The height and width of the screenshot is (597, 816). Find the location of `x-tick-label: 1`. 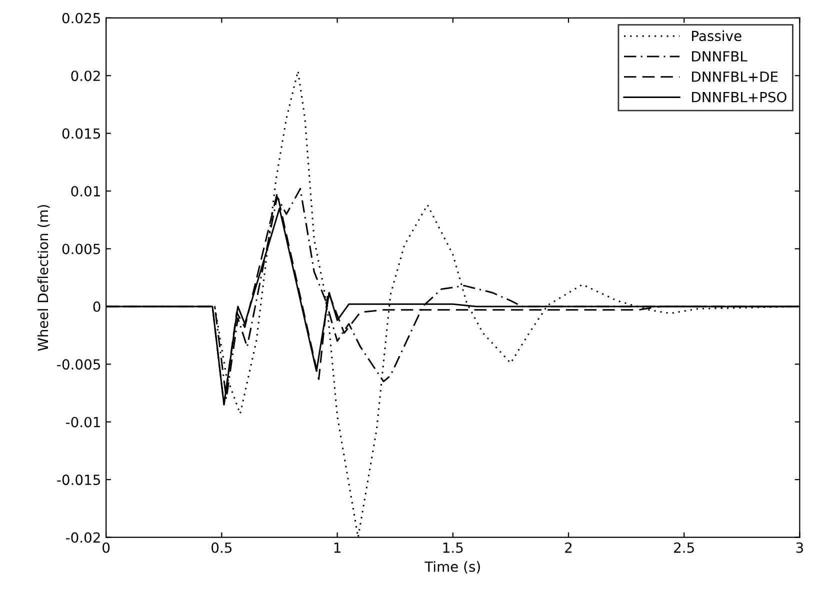

x-tick-label: 1 is located at coordinates (337, 547).